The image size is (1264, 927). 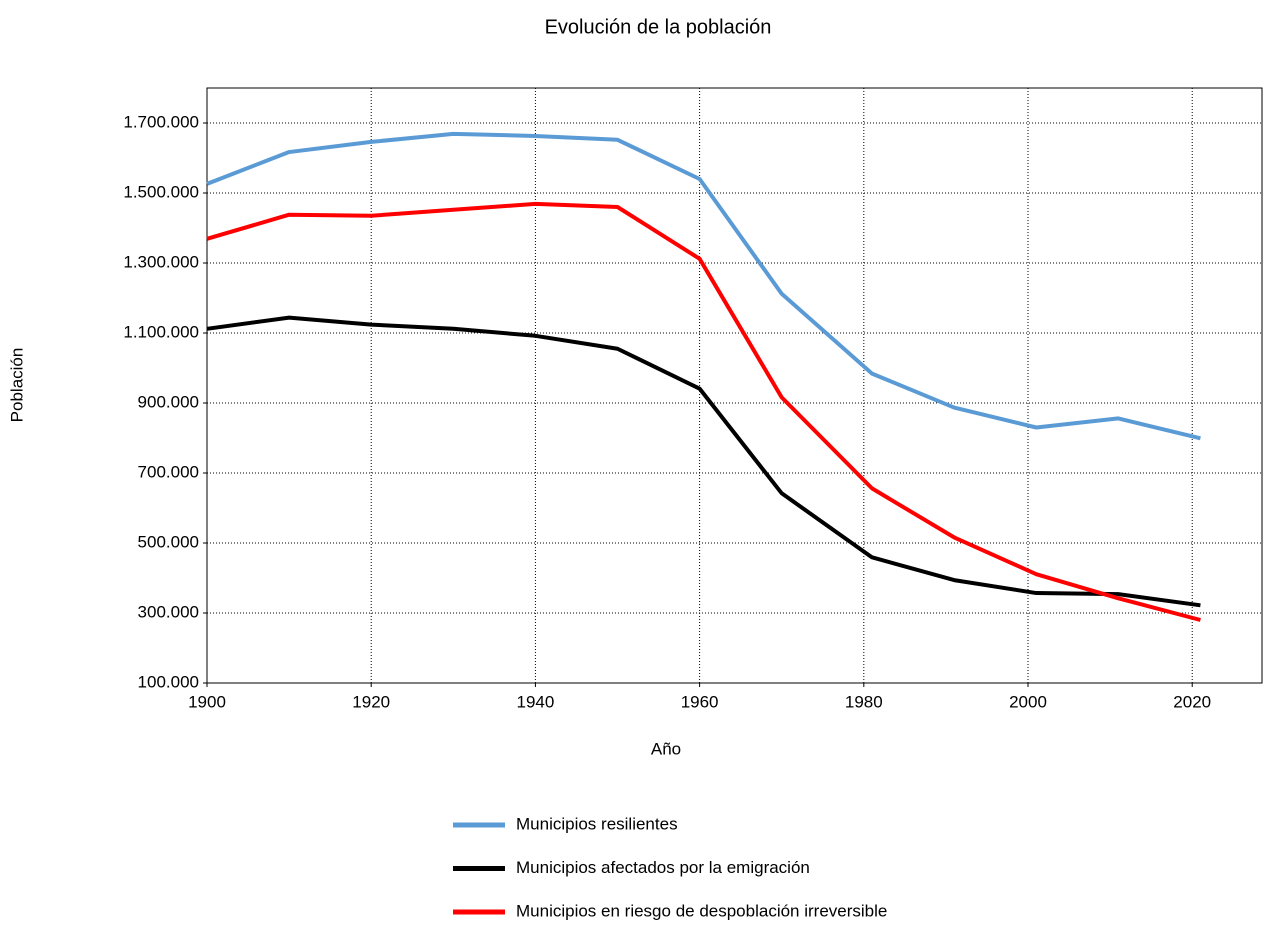 What do you see at coordinates (161, 121) in the screenshot?
I see `y-tick-label: 1.700.000` at bounding box center [161, 121].